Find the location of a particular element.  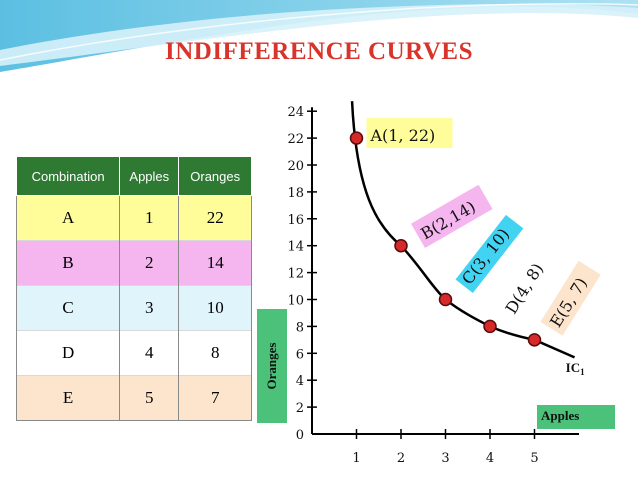

cell-combination: C is located at coordinates (68, 308).